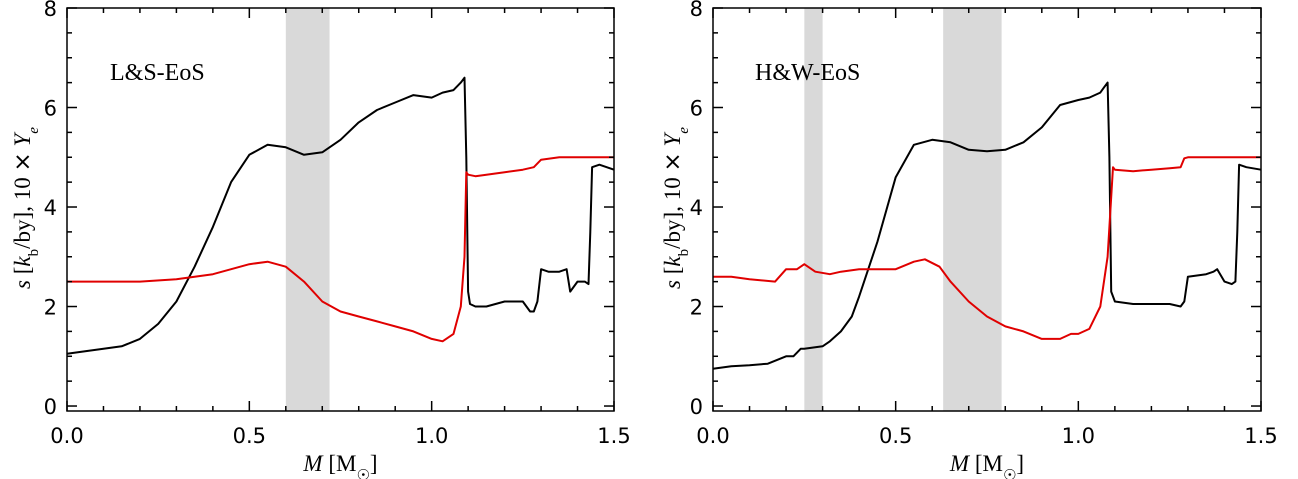 This screenshot has height=479, width=1298. I want to click on panel-label: H&W-EoS, so click(807, 73).